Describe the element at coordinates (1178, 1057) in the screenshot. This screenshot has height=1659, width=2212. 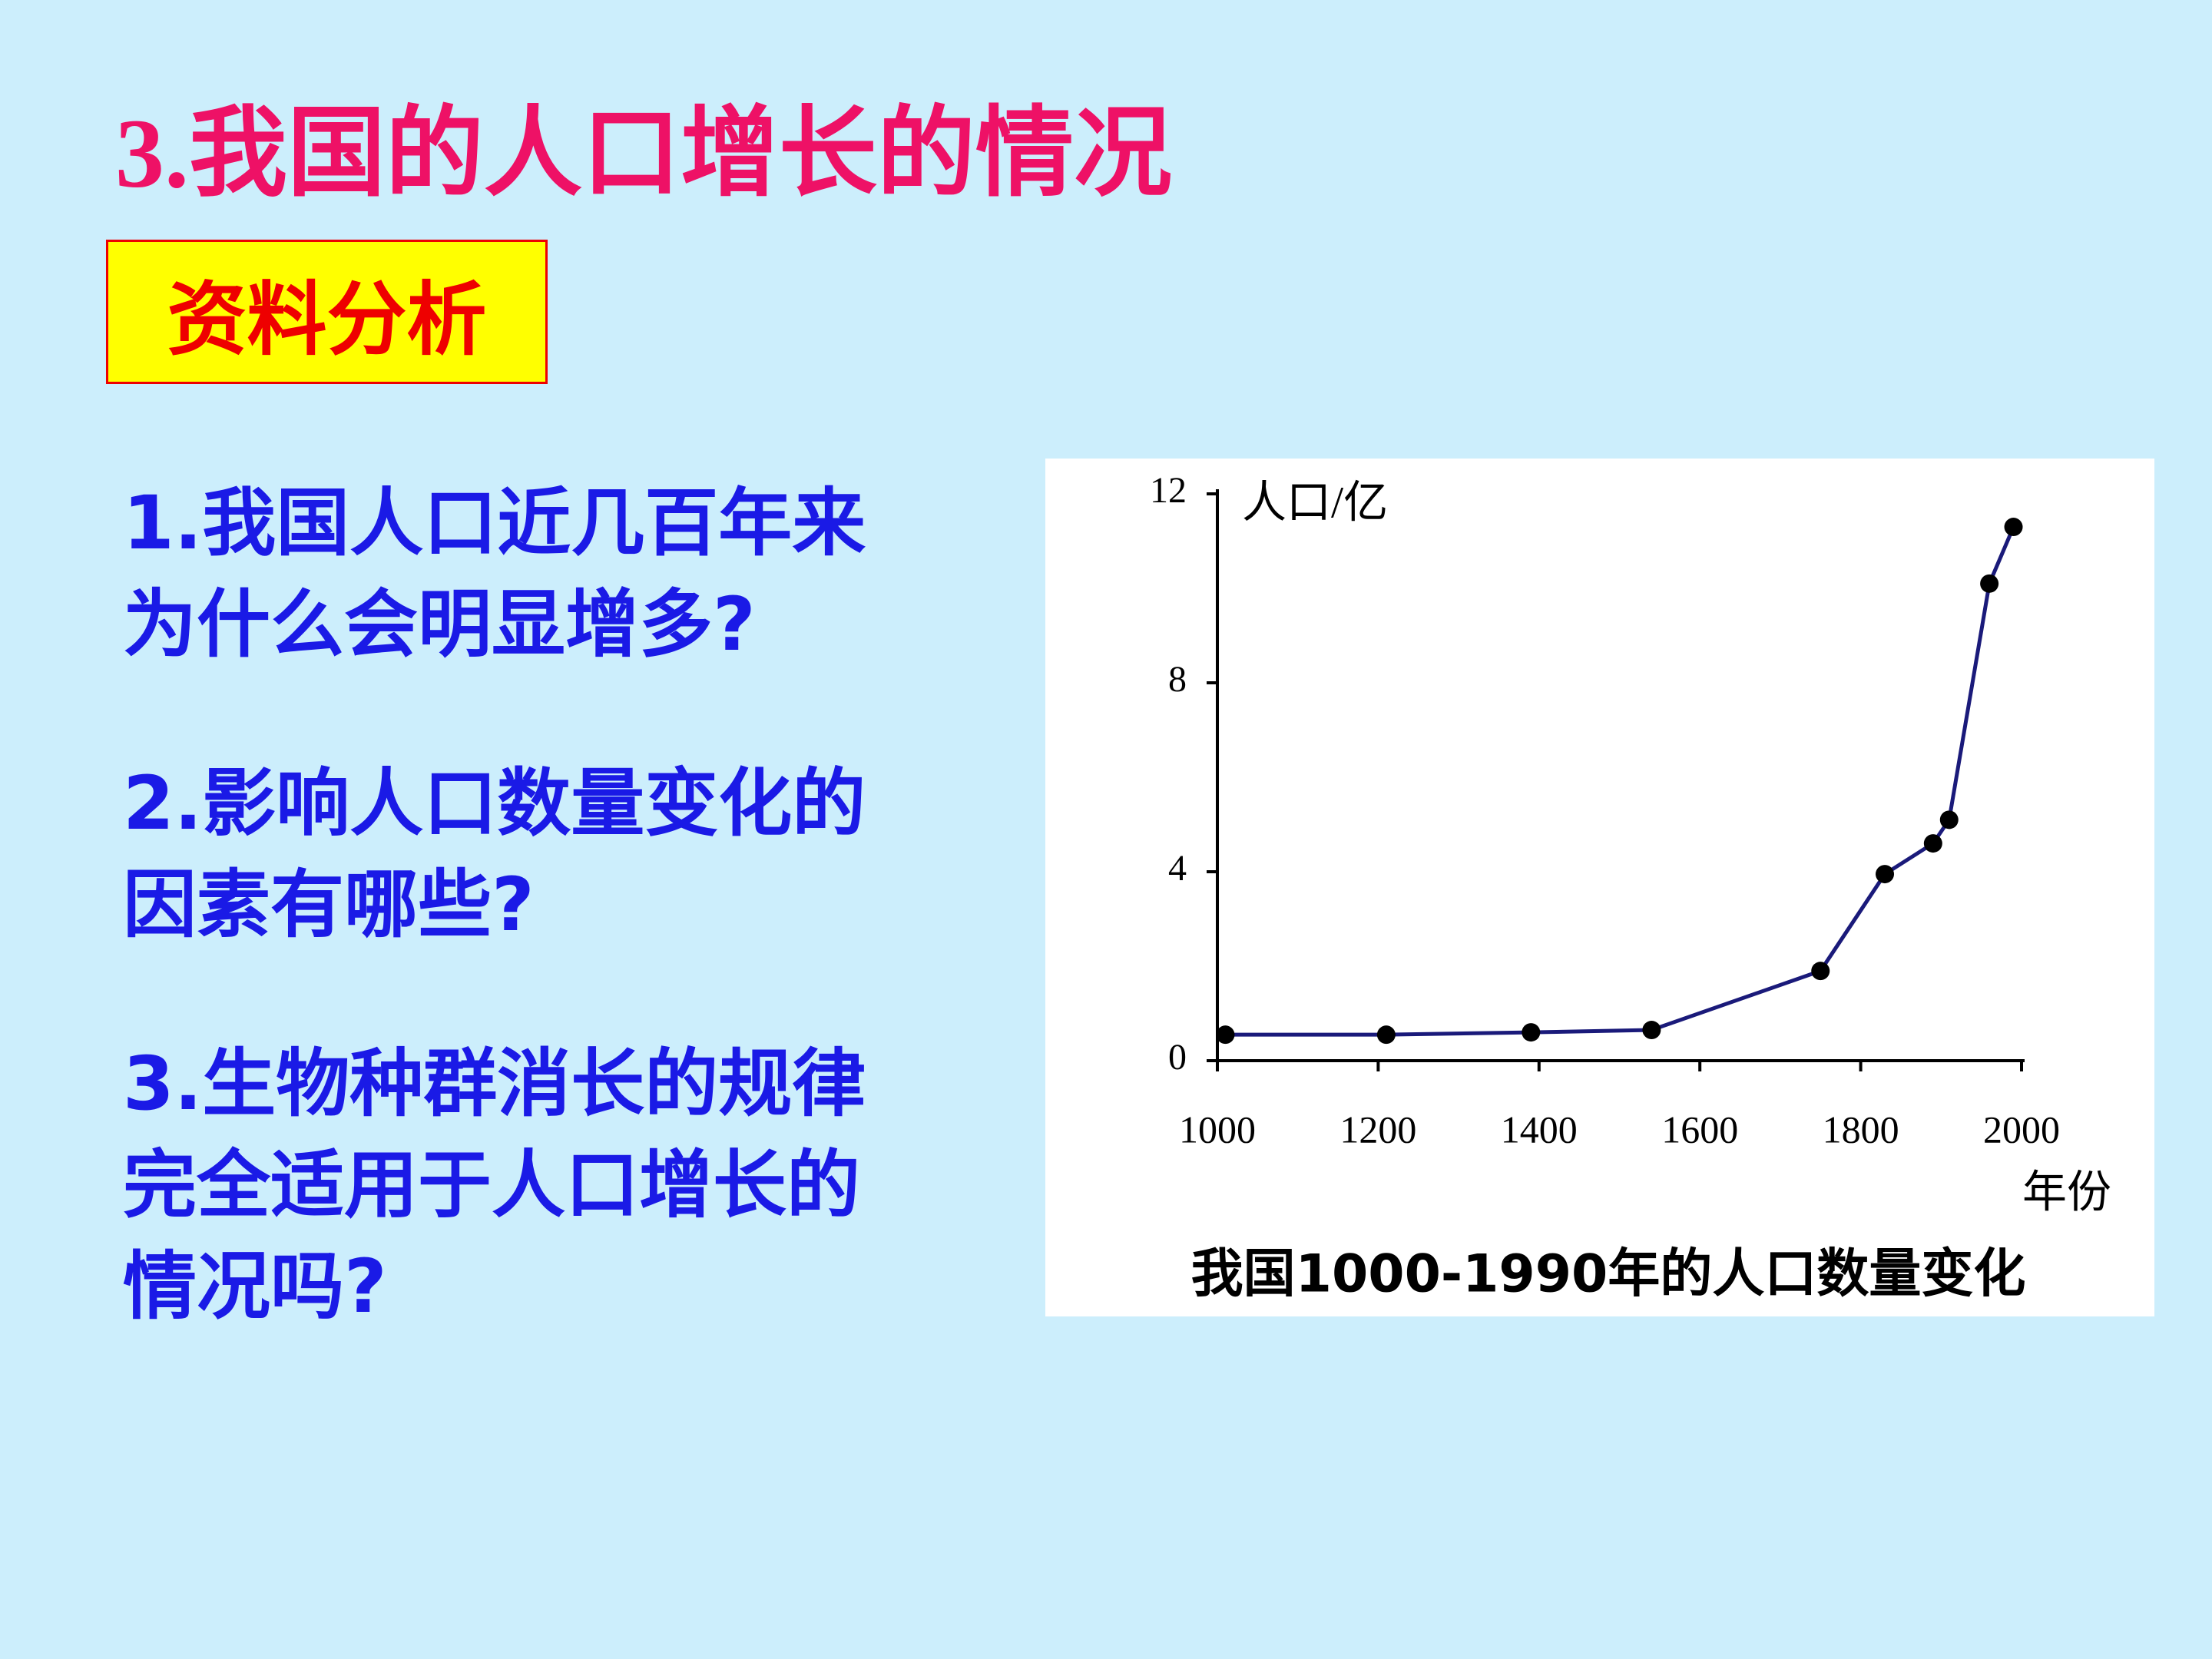
I see `y-tick-label: 0` at that location.